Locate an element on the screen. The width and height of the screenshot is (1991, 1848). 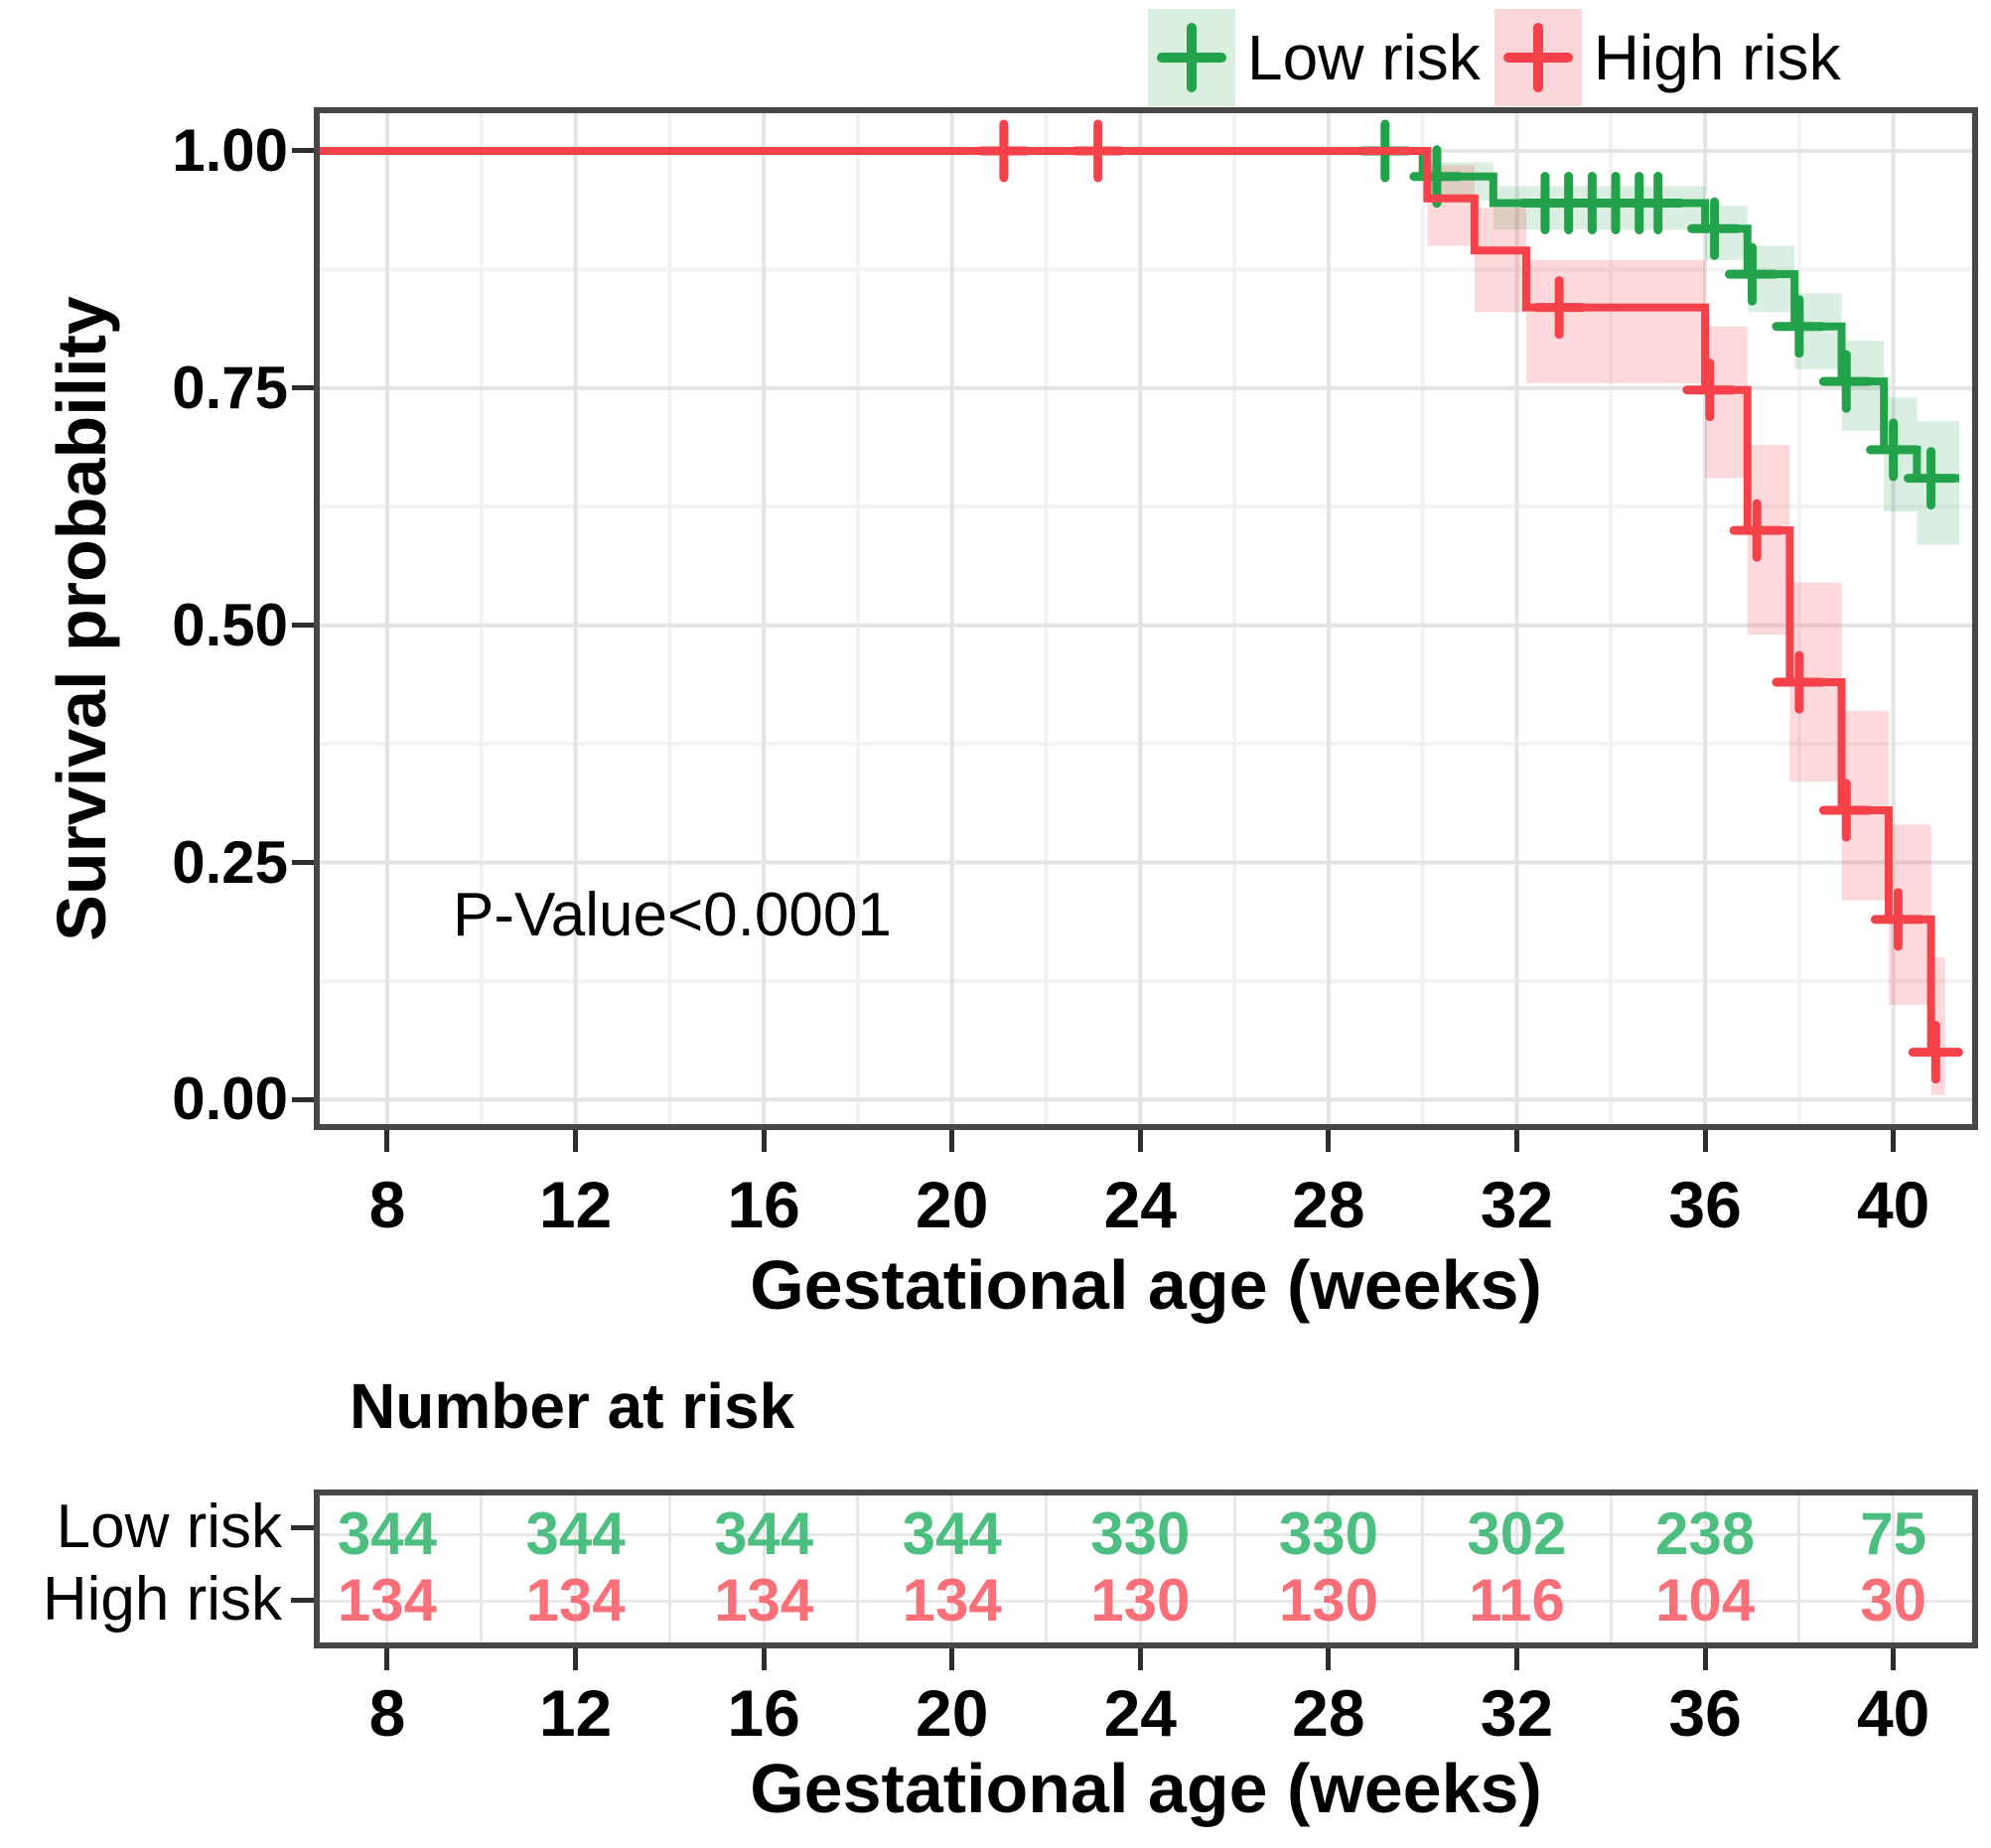
legend-item-high-risk: High risk is located at coordinates (1667, 57).